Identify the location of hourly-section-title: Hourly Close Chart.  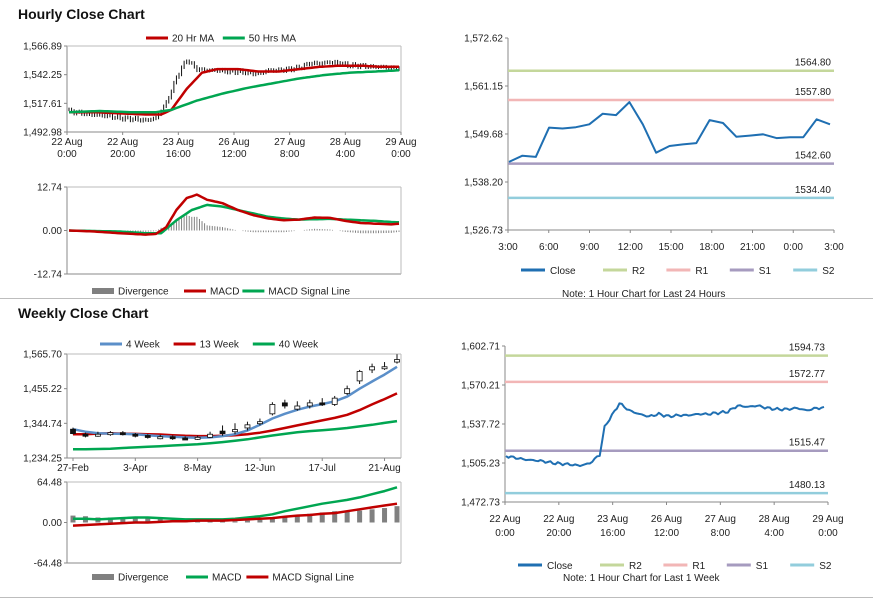
(81, 14).